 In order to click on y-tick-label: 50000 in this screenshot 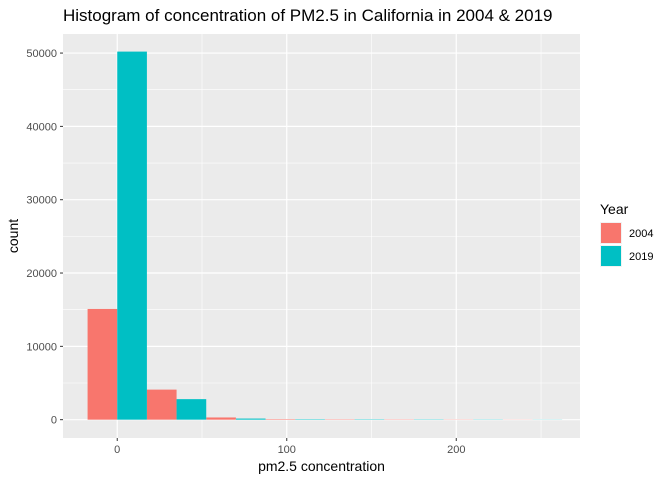, I will do `click(41, 54)`.